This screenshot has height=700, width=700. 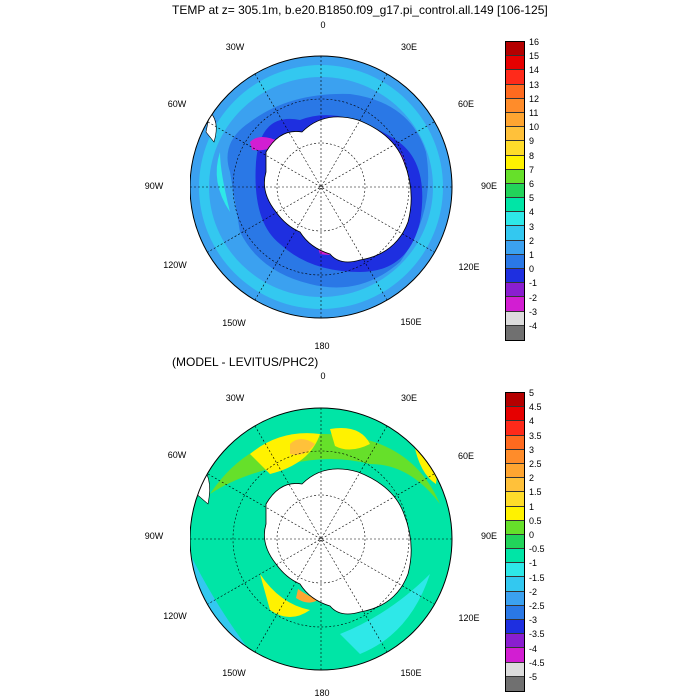 What do you see at coordinates (235, 47) in the screenshot?
I see `lon-label-30w: 30W` at bounding box center [235, 47].